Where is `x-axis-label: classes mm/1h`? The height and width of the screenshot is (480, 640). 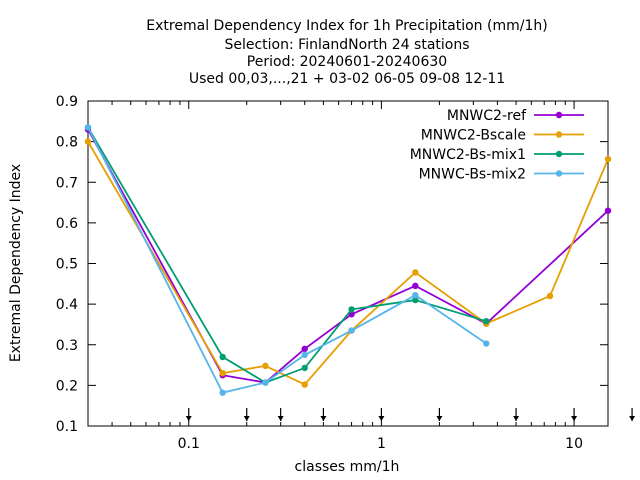
x-axis-label: classes mm/1h is located at coordinates (347, 467).